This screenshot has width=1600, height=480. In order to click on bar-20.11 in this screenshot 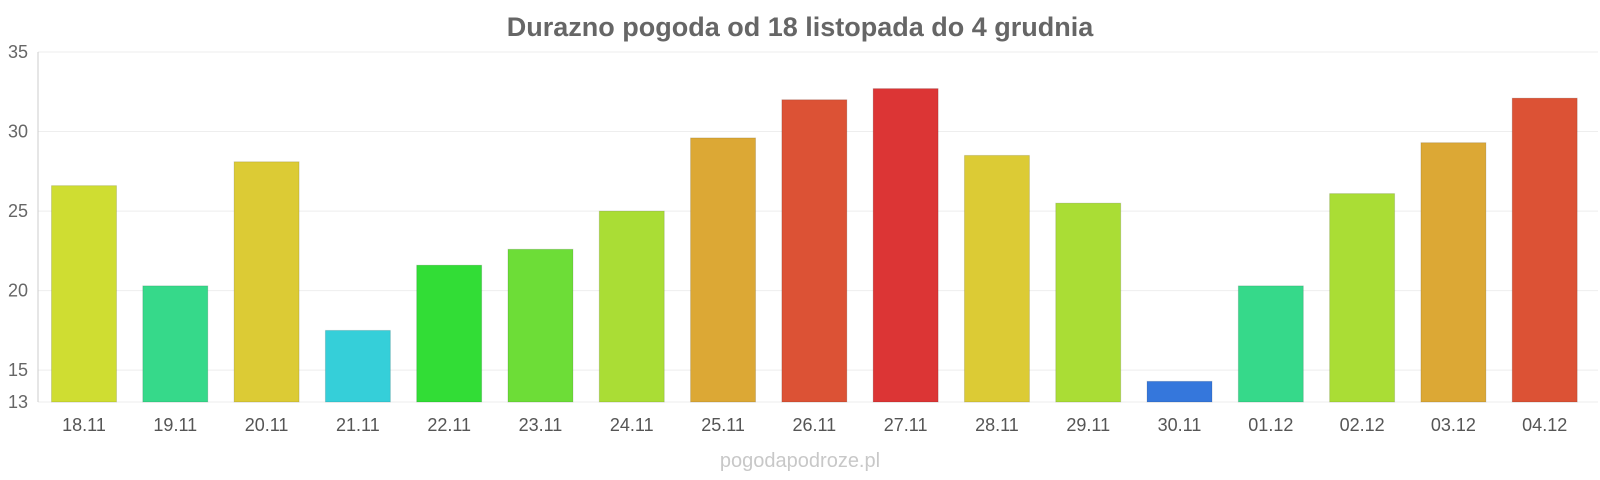, I will do `click(266, 282)`.